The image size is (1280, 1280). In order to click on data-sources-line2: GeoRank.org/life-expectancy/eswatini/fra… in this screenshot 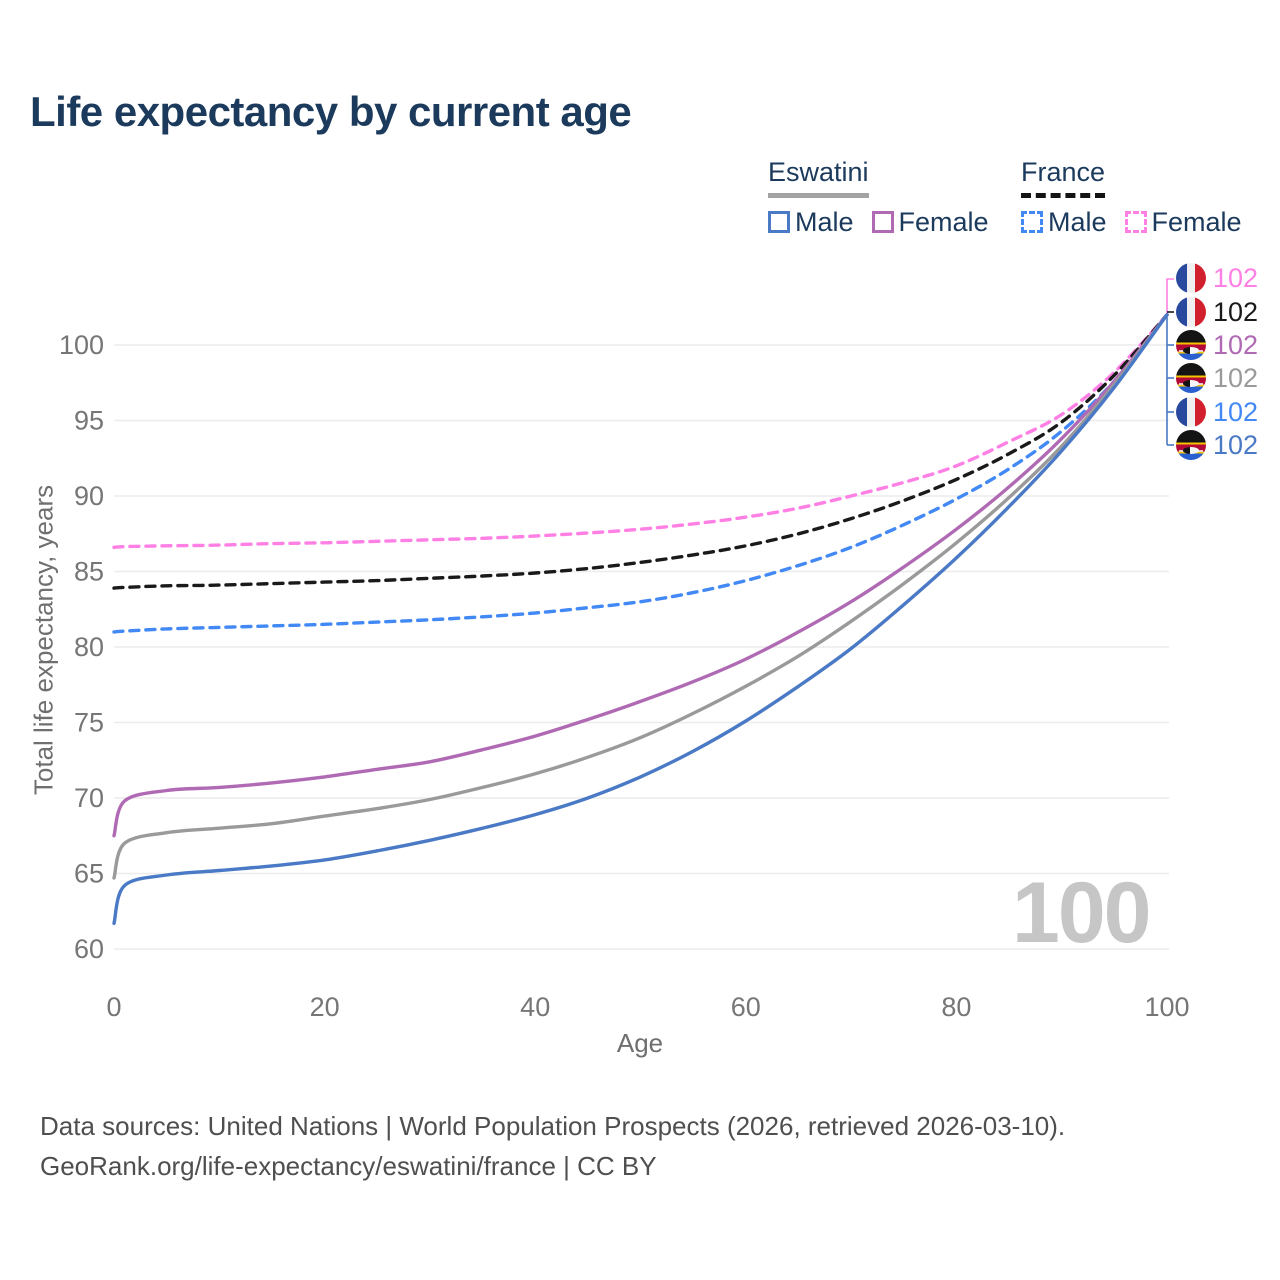, I will do `click(348, 1166)`.